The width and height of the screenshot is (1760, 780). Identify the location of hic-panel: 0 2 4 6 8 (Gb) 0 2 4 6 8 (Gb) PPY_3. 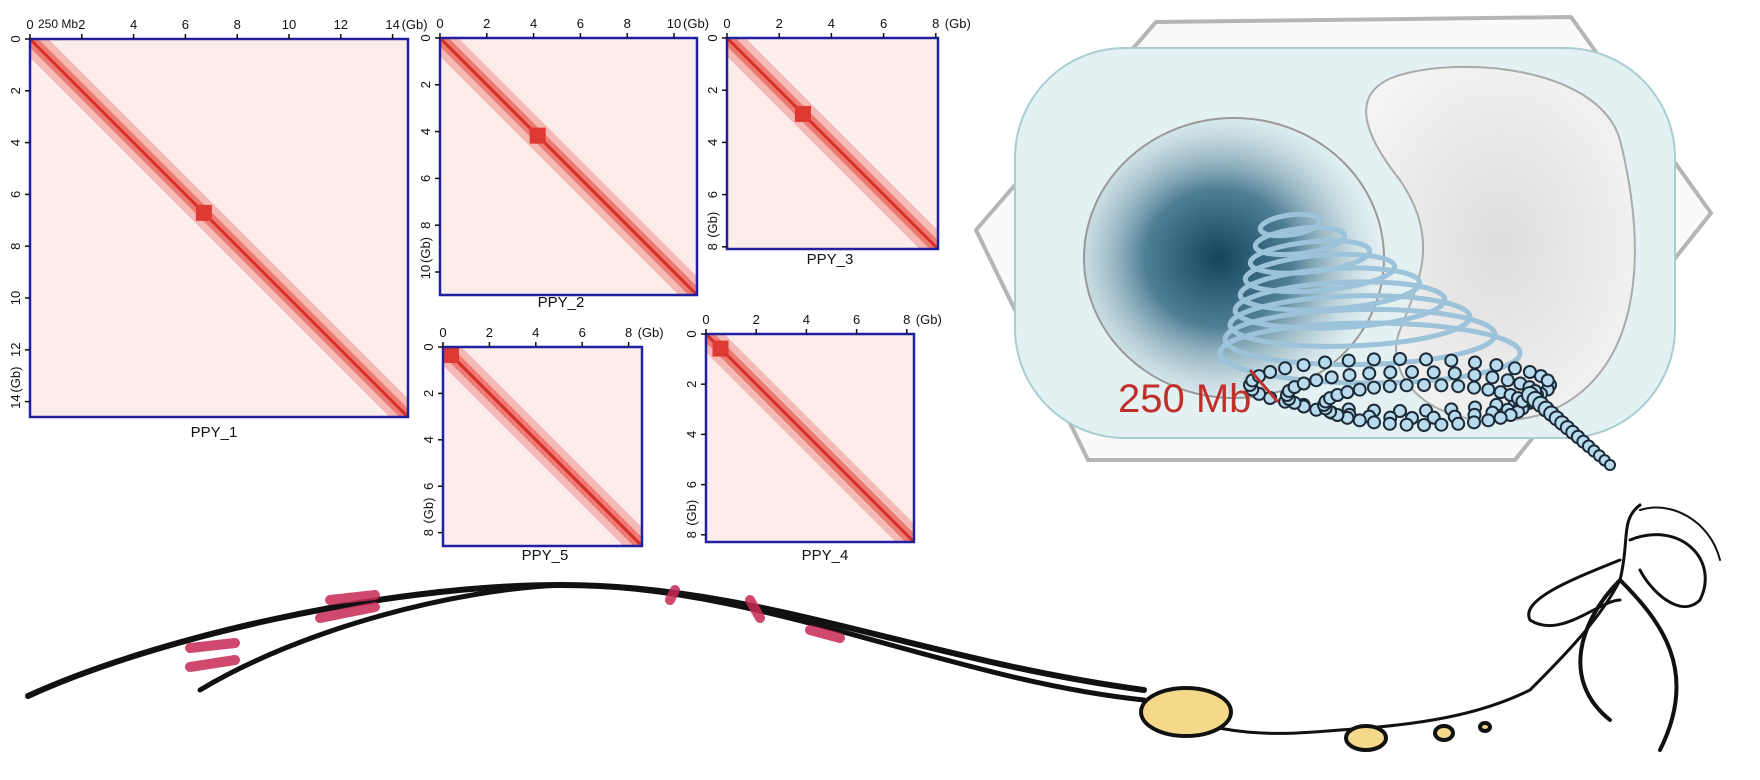
(838, 142).